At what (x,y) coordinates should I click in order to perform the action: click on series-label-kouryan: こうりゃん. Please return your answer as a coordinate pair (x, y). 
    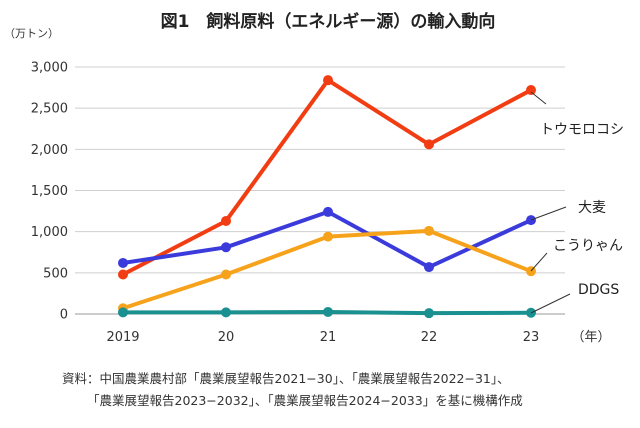
    Looking at the image, I should click on (588, 246).